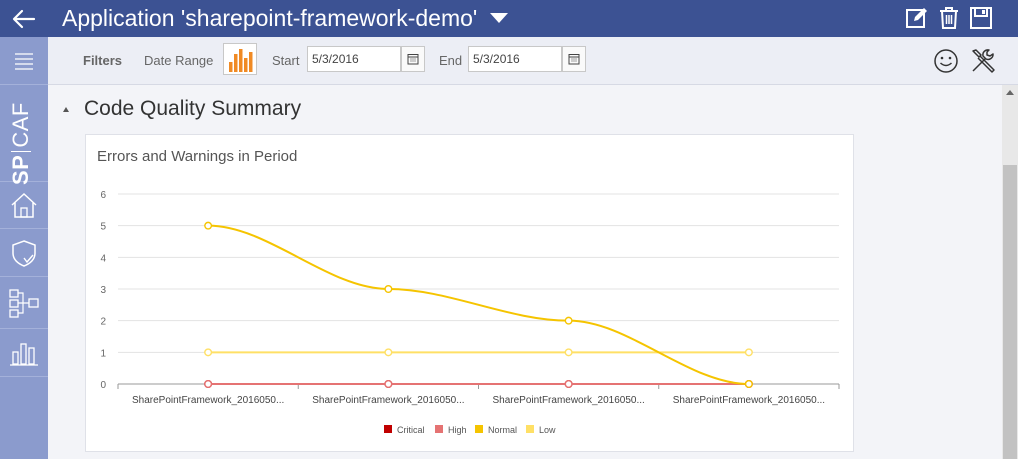 Image resolution: width=1018 pixels, height=459 pixels. Describe the element at coordinates (451, 60) in the screenshot. I see `end-label: End` at that location.